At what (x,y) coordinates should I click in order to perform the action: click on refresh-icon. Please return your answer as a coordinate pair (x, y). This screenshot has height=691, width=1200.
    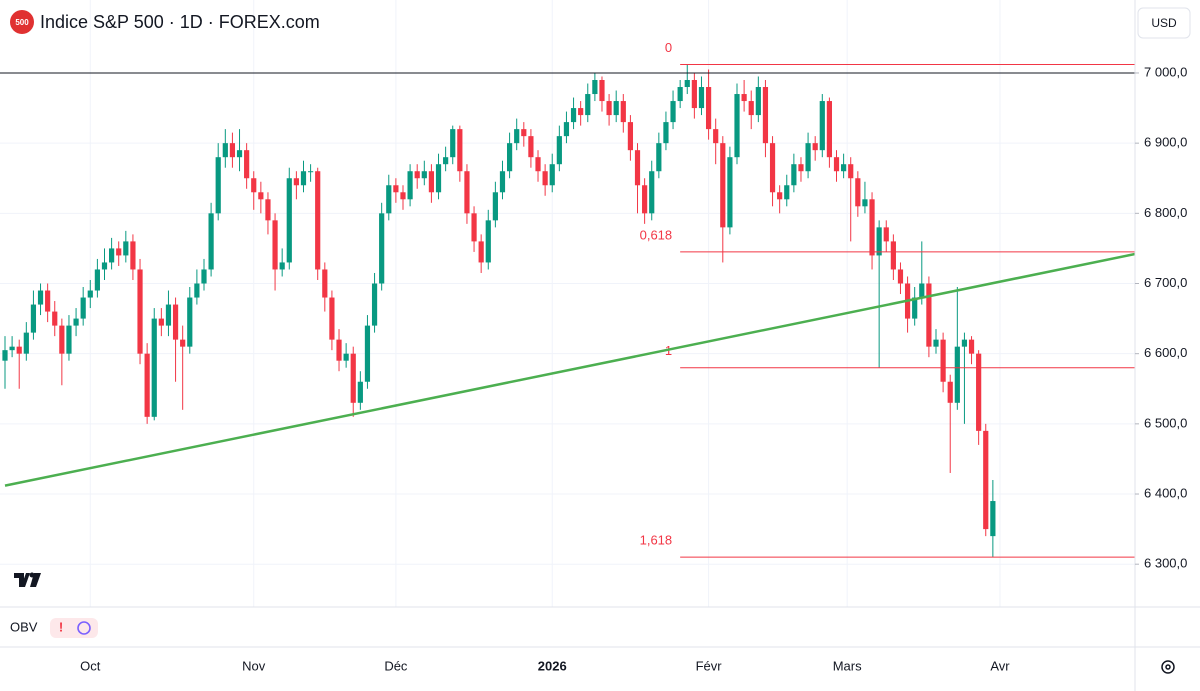
    Looking at the image, I should click on (84, 628).